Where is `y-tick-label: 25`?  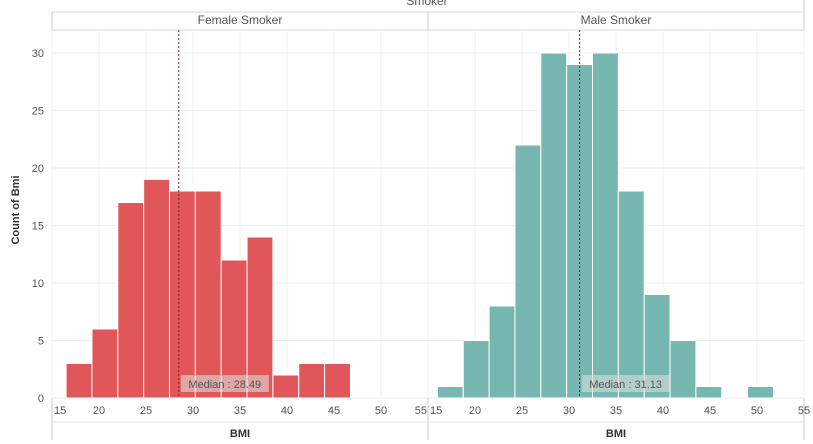 y-tick-label: 25 is located at coordinates (38, 112).